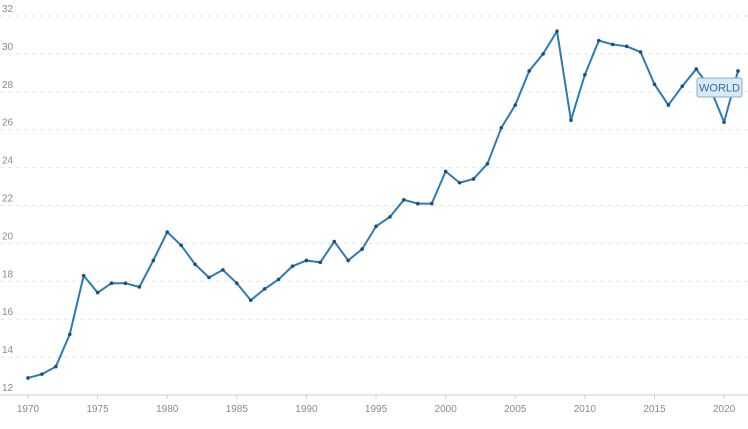 This screenshot has width=748, height=429. Describe the element at coordinates (8, 312) in the screenshot. I see `y-tick-label: 16` at that location.